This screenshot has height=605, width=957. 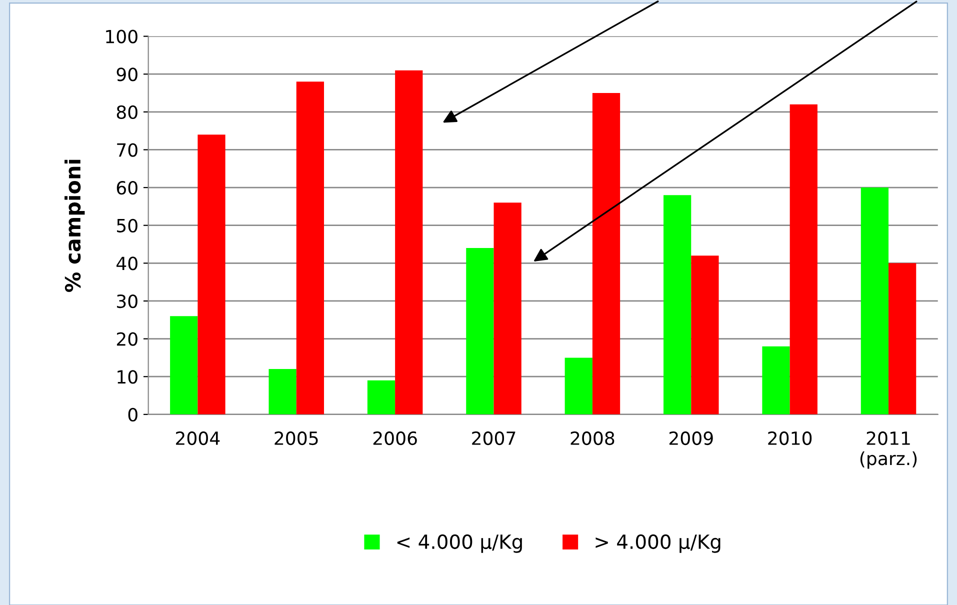 I want to click on legend-label: > 4.000 μ/Kg, so click(x=658, y=543).